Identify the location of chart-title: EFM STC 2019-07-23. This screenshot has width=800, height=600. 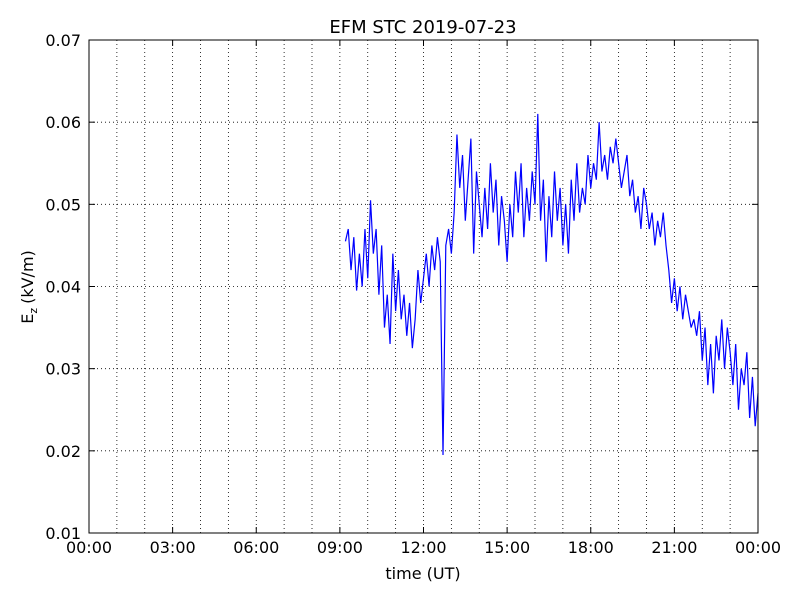
(422, 27).